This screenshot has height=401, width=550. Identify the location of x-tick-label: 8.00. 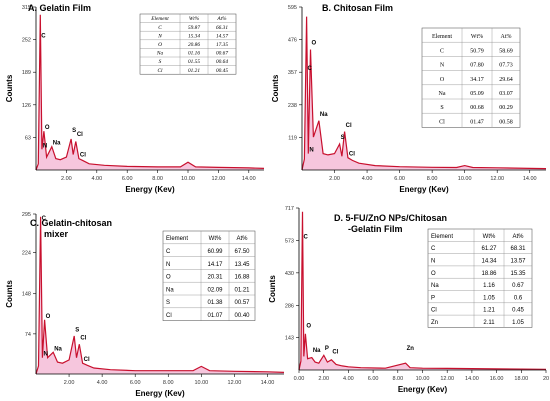
(157, 179).